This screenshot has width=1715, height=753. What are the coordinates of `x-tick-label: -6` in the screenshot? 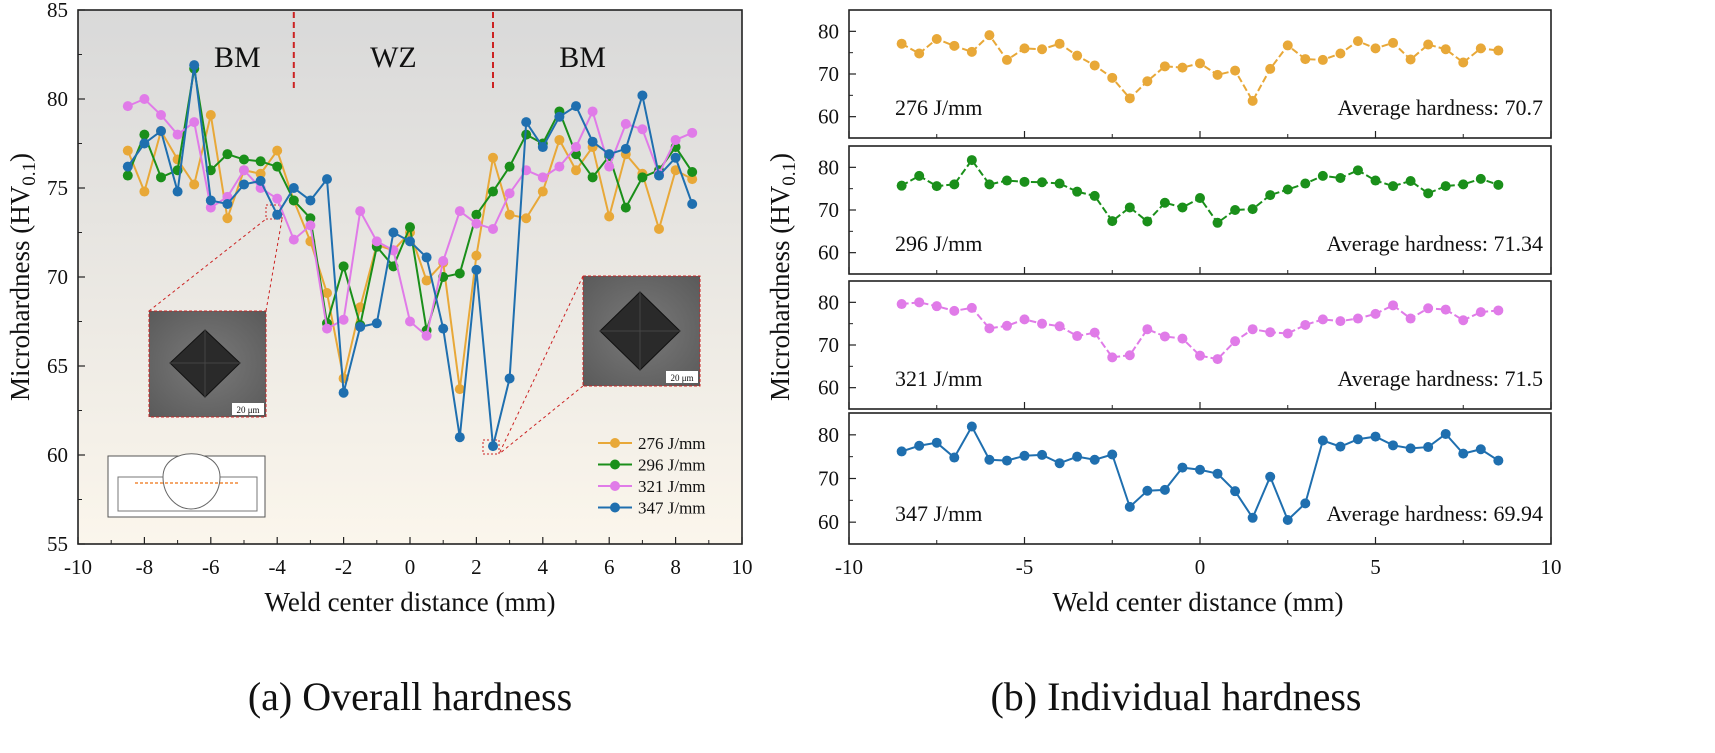 It's located at (211, 567).